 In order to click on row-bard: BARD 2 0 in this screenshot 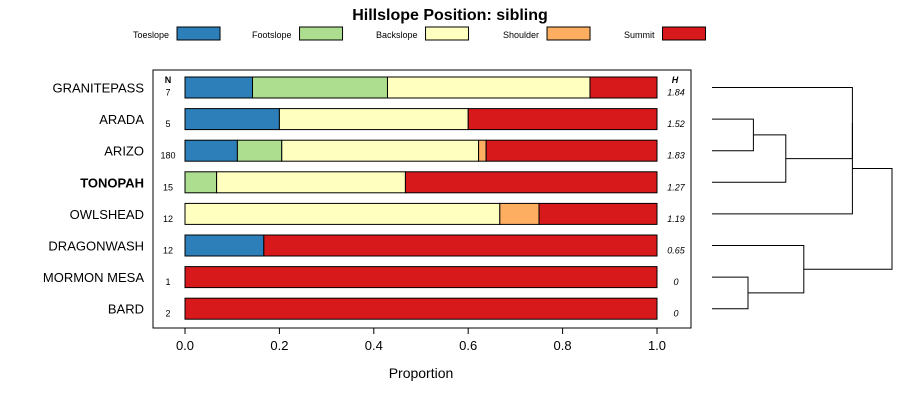, I will do `click(393, 308)`.